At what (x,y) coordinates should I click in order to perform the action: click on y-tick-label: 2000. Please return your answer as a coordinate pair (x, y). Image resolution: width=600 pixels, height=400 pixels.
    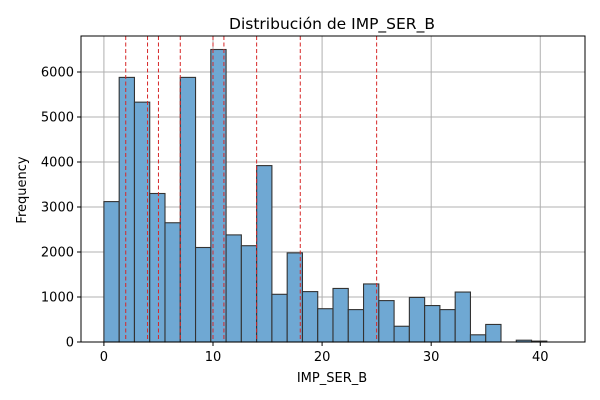
    Looking at the image, I should click on (57, 253).